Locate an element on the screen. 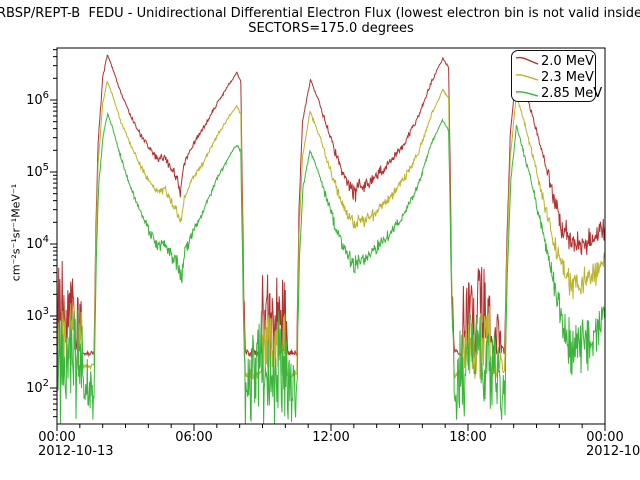 The height and width of the screenshot is (480, 640). legend-box: 2.0 MeV 2.3 MeV 2.85 MeV is located at coordinates (556, 76).